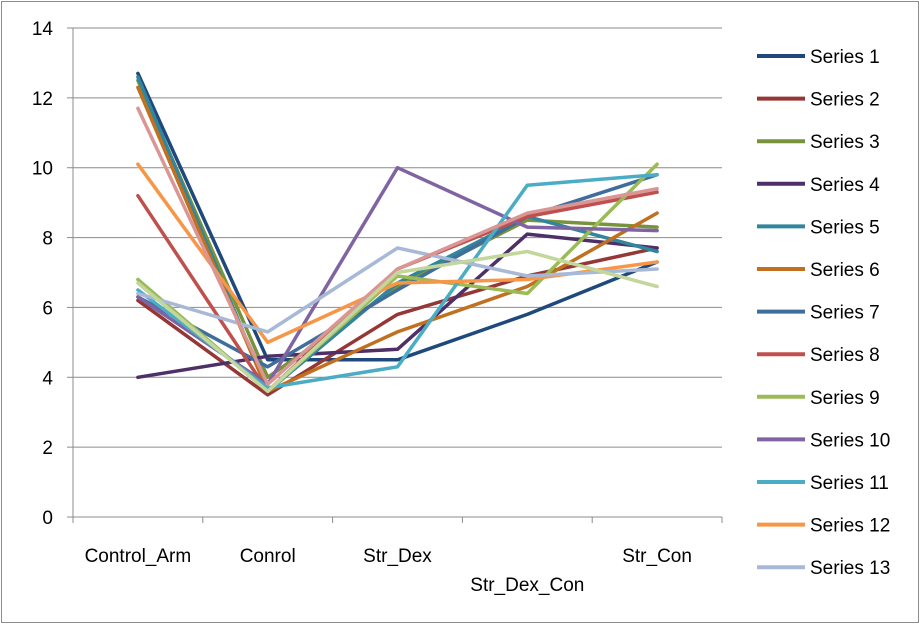  I want to click on legend-label: Series 12, so click(850, 526).